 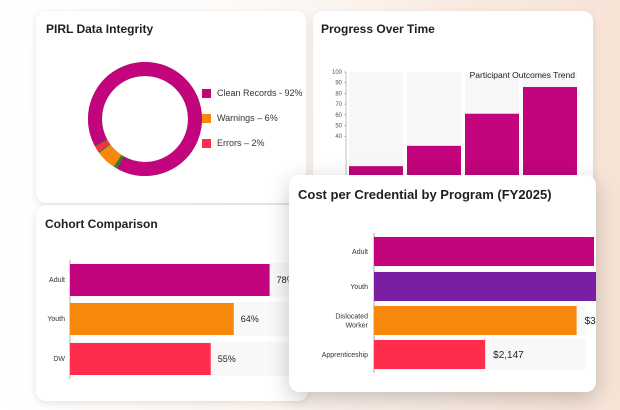 What do you see at coordinates (338, 84) in the screenshot?
I see `progress-tick-label: 90` at bounding box center [338, 84].